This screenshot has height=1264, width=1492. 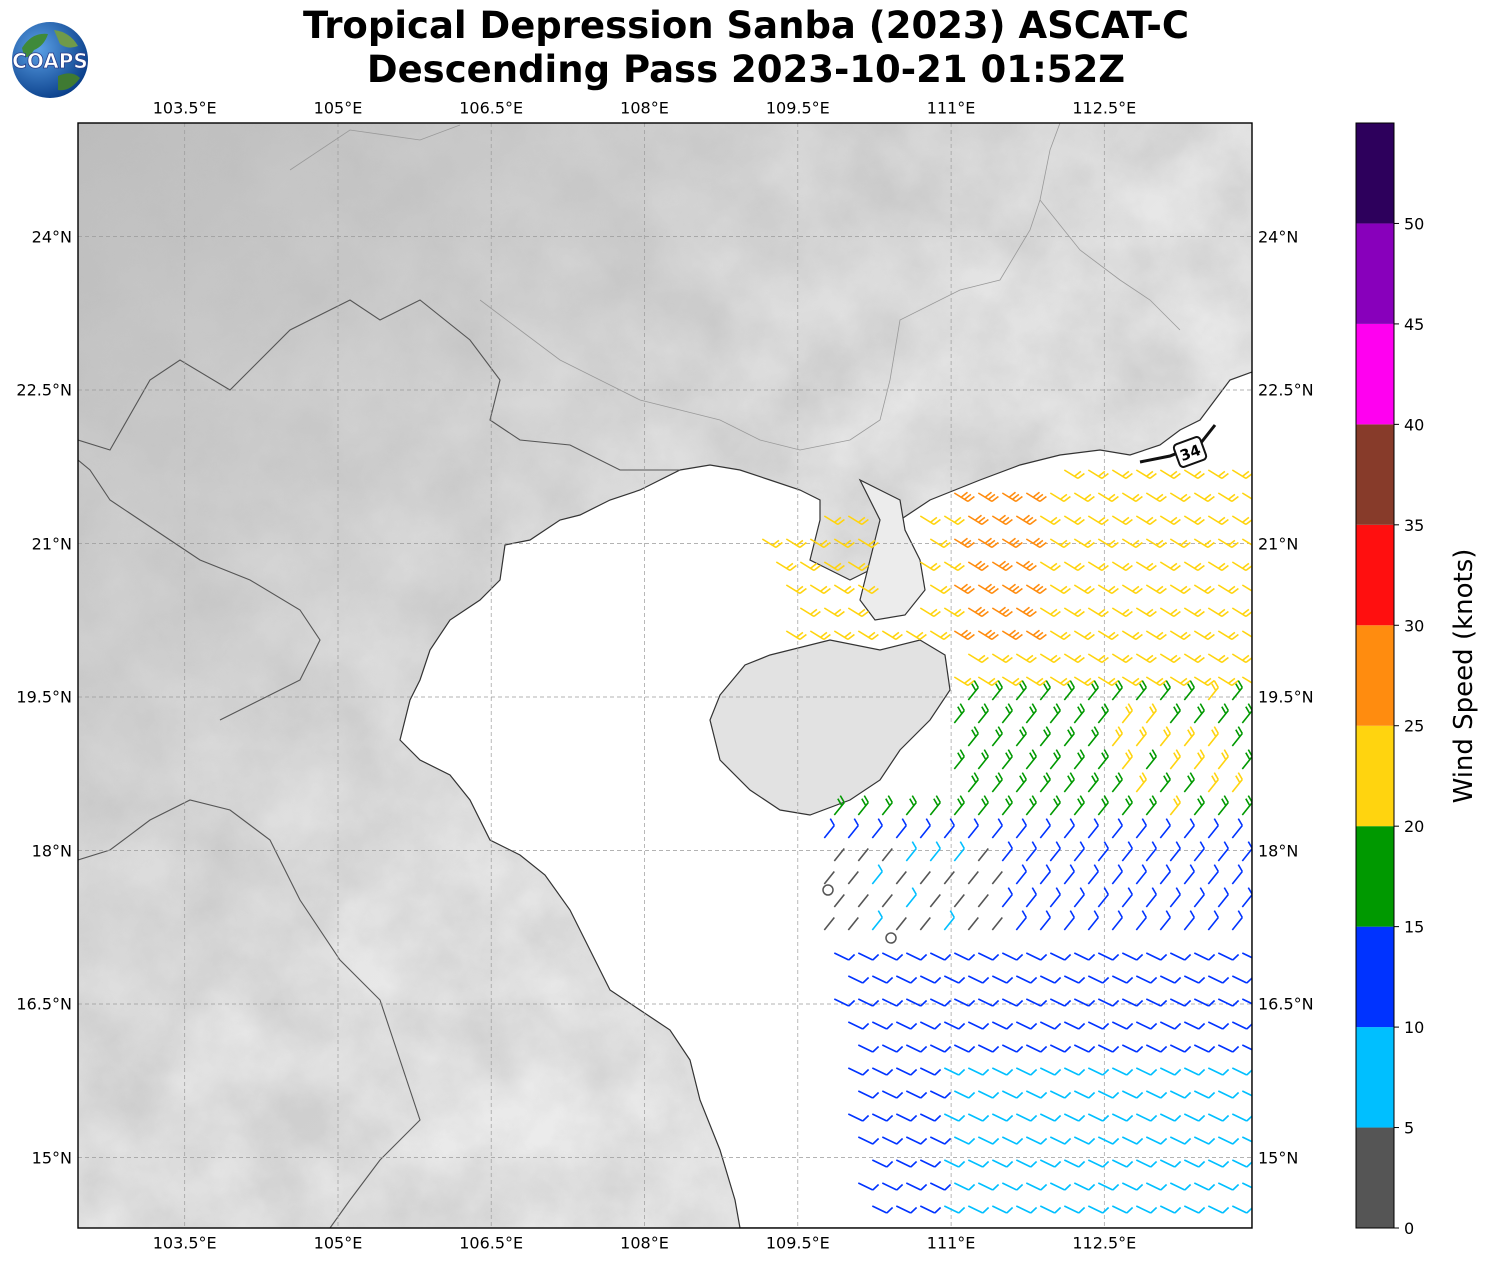 What do you see at coordinates (1414, 1027) in the screenshot?
I see `colorbar-tick-label: 10` at bounding box center [1414, 1027].